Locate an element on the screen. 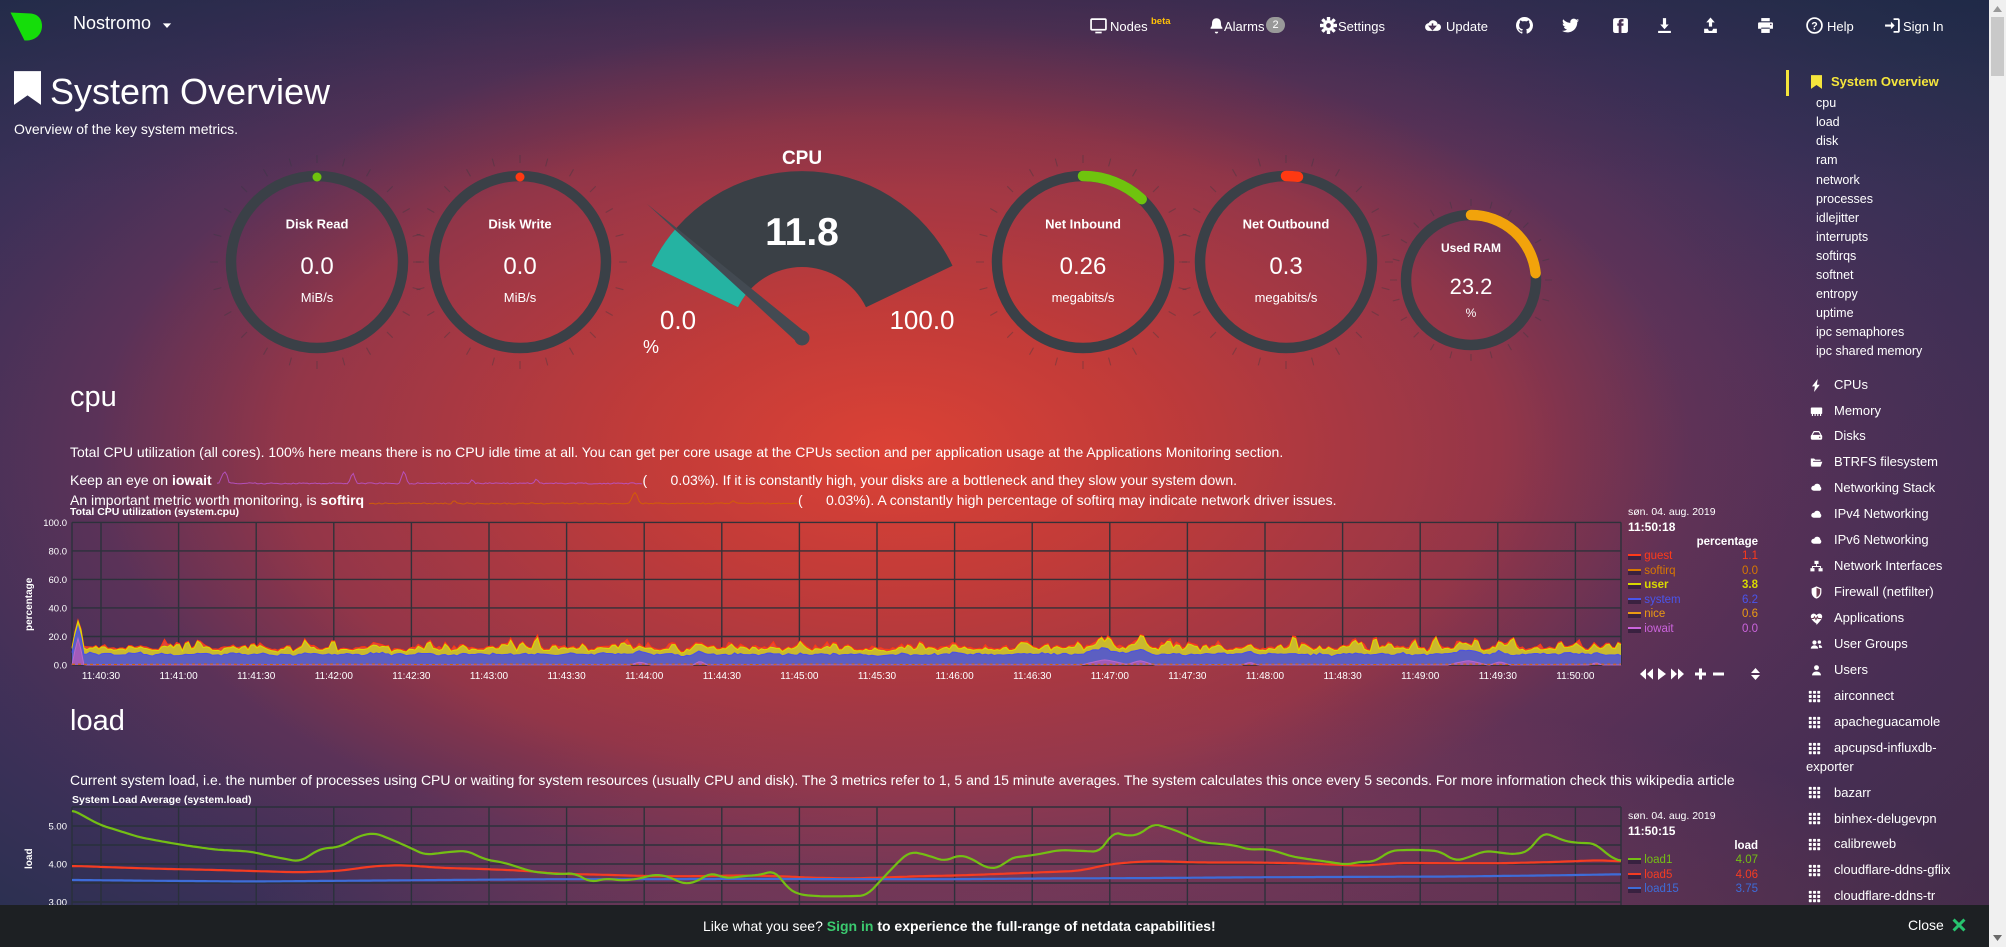 The height and width of the screenshot is (947, 2006). svg-text: Used RAM is located at coordinates (1471, 248).